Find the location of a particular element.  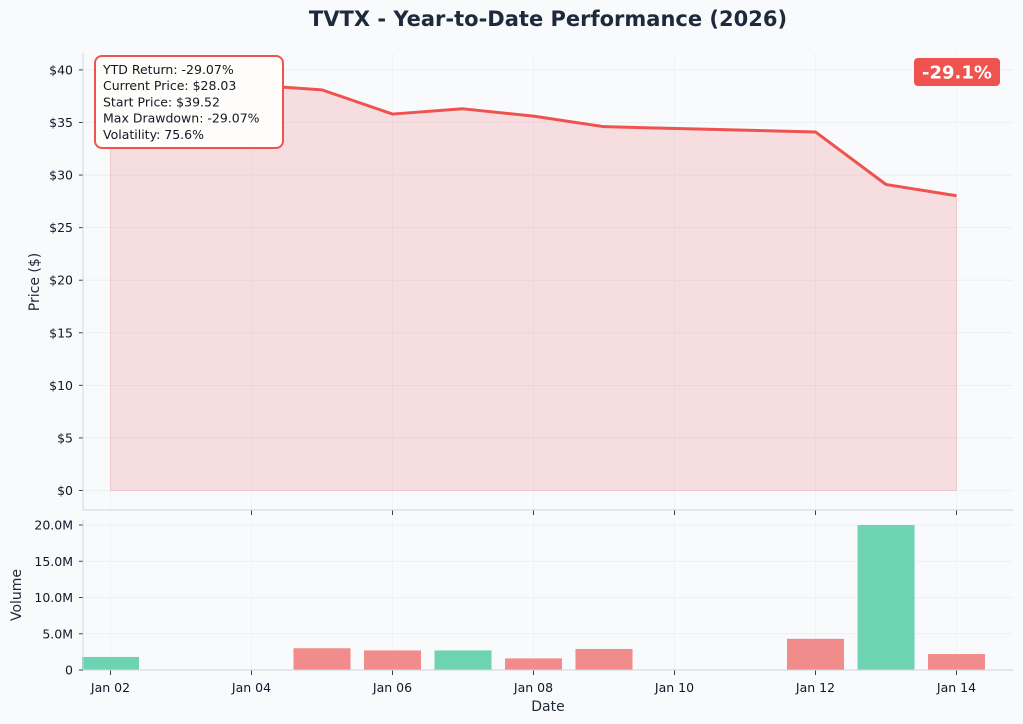

return-badge-background is located at coordinates (957, 72).